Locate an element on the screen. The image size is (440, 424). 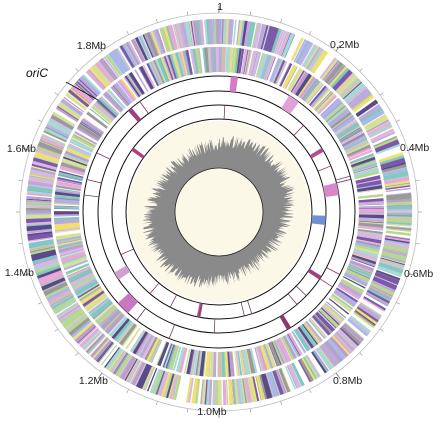
feature-block is located at coordinates (199, 310).